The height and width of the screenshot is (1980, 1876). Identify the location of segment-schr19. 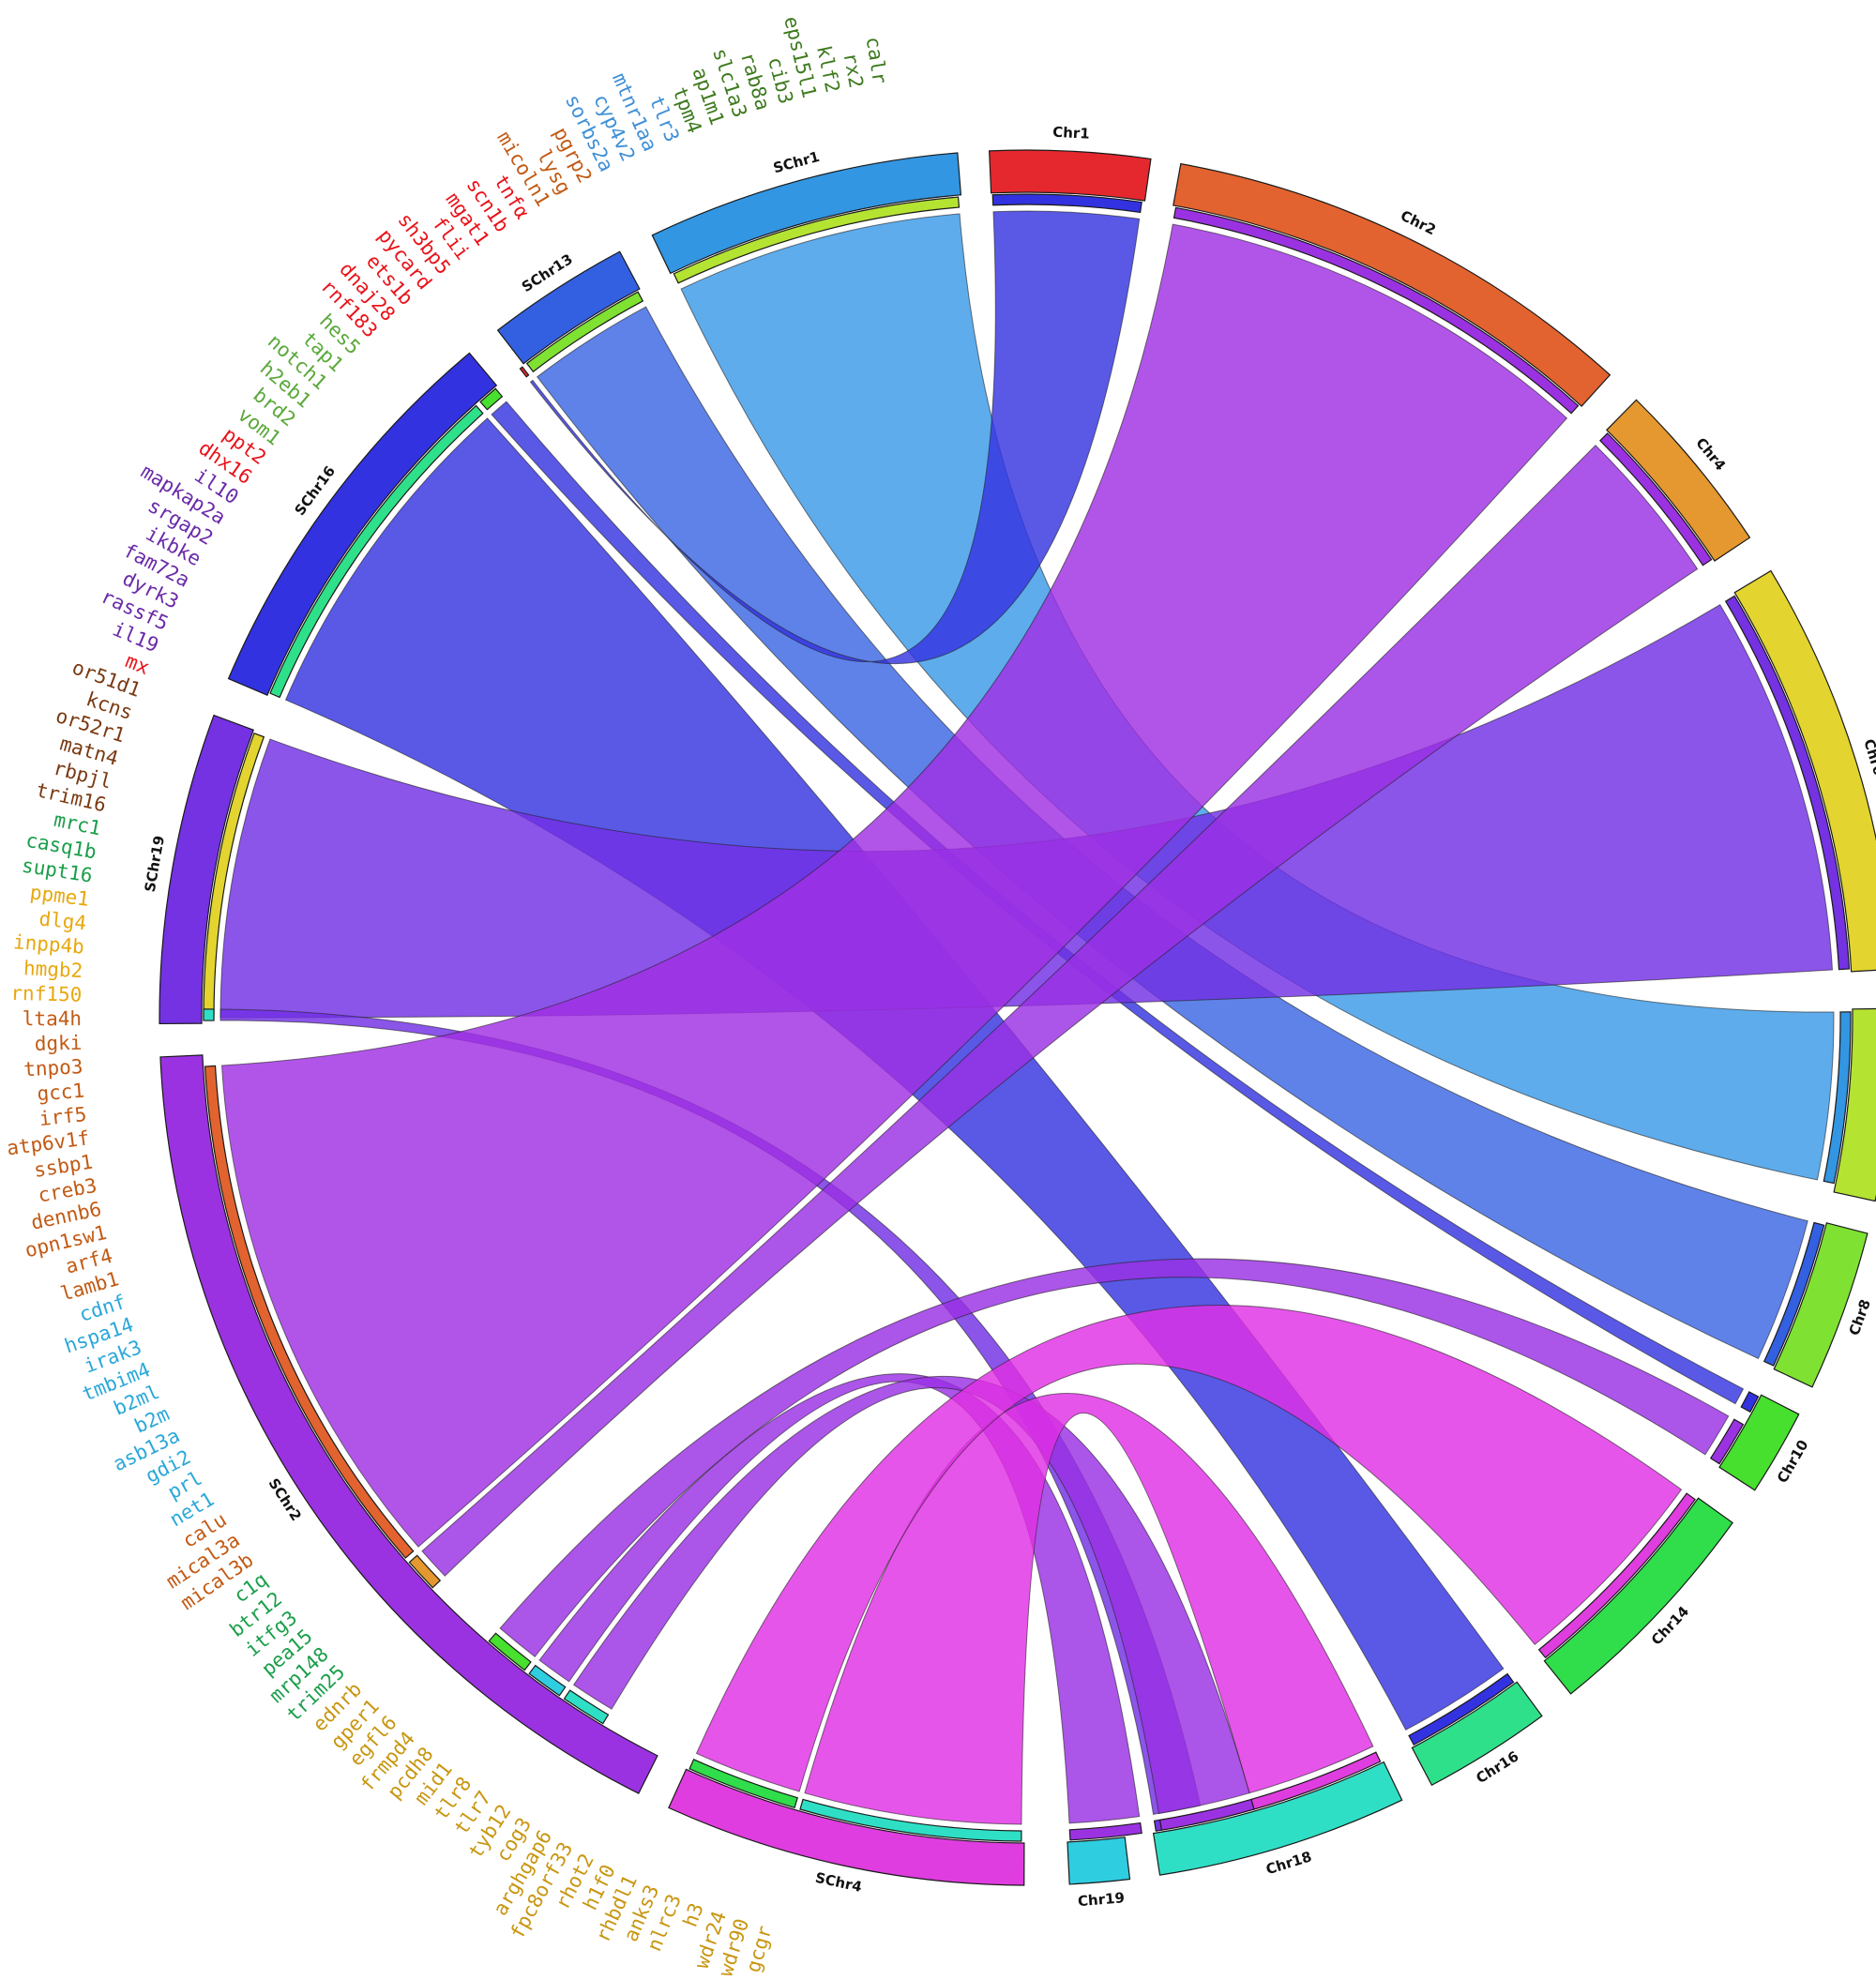
(206, 869).